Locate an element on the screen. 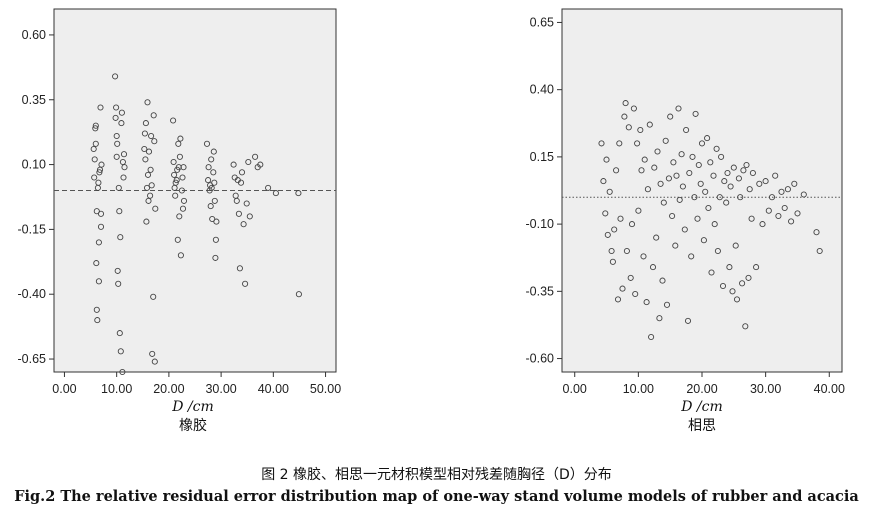  x-tick-label: 10.00 is located at coordinates (638, 389).